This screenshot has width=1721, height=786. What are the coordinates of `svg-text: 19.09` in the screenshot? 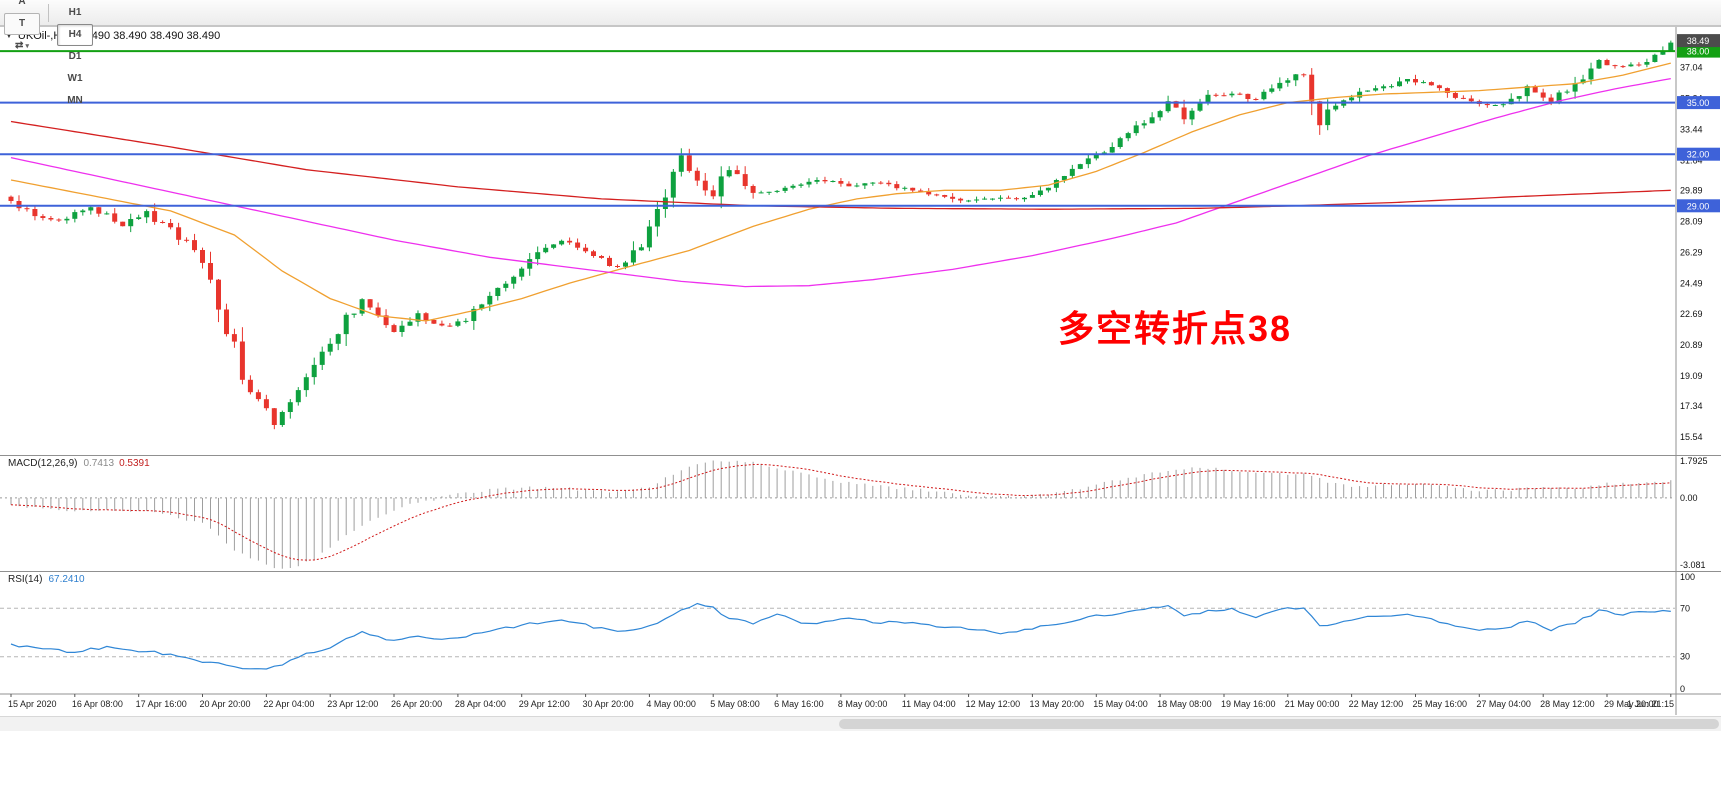 It's located at (1691, 376).